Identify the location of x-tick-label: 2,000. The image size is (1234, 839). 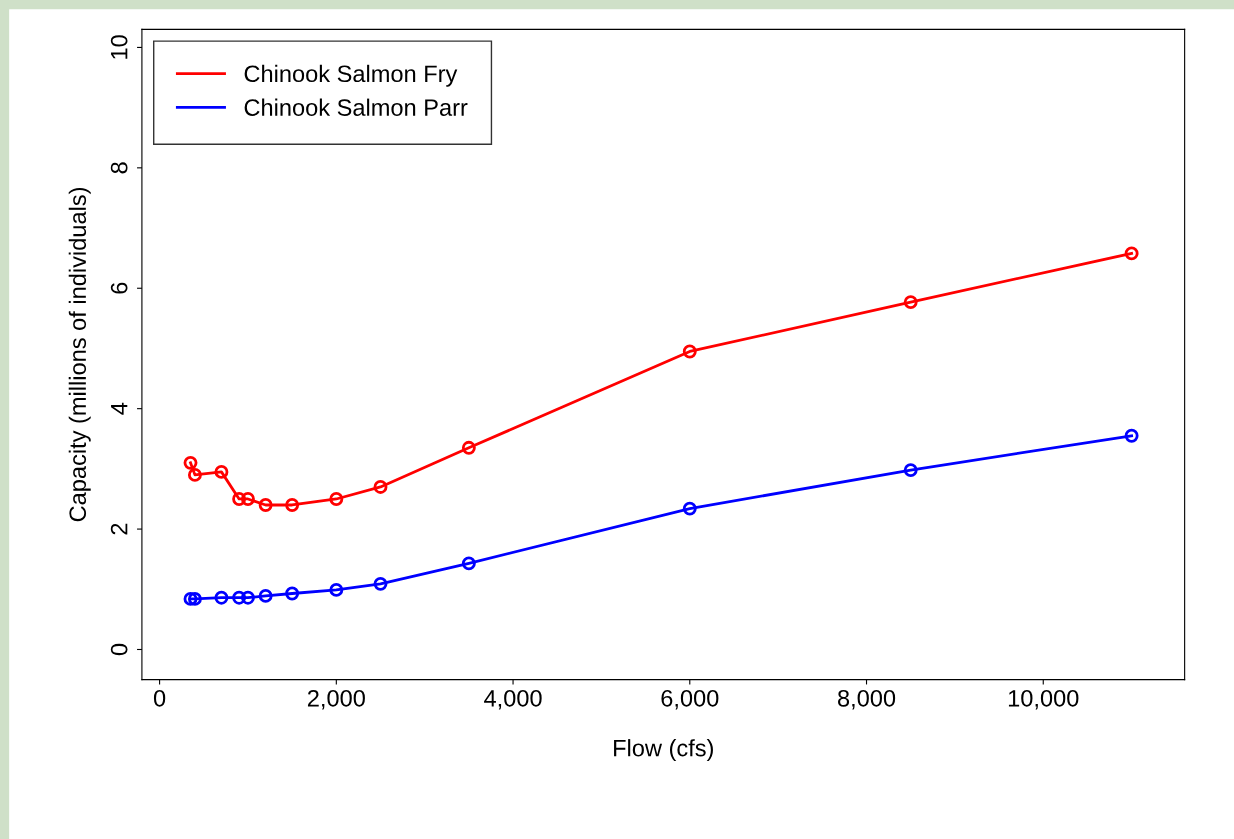
(336, 699).